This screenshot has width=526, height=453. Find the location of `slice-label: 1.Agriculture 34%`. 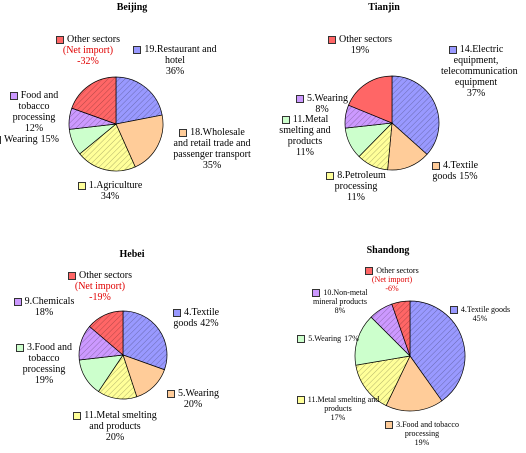

slice-label: 1.Agriculture 34% is located at coordinates (110, 191).